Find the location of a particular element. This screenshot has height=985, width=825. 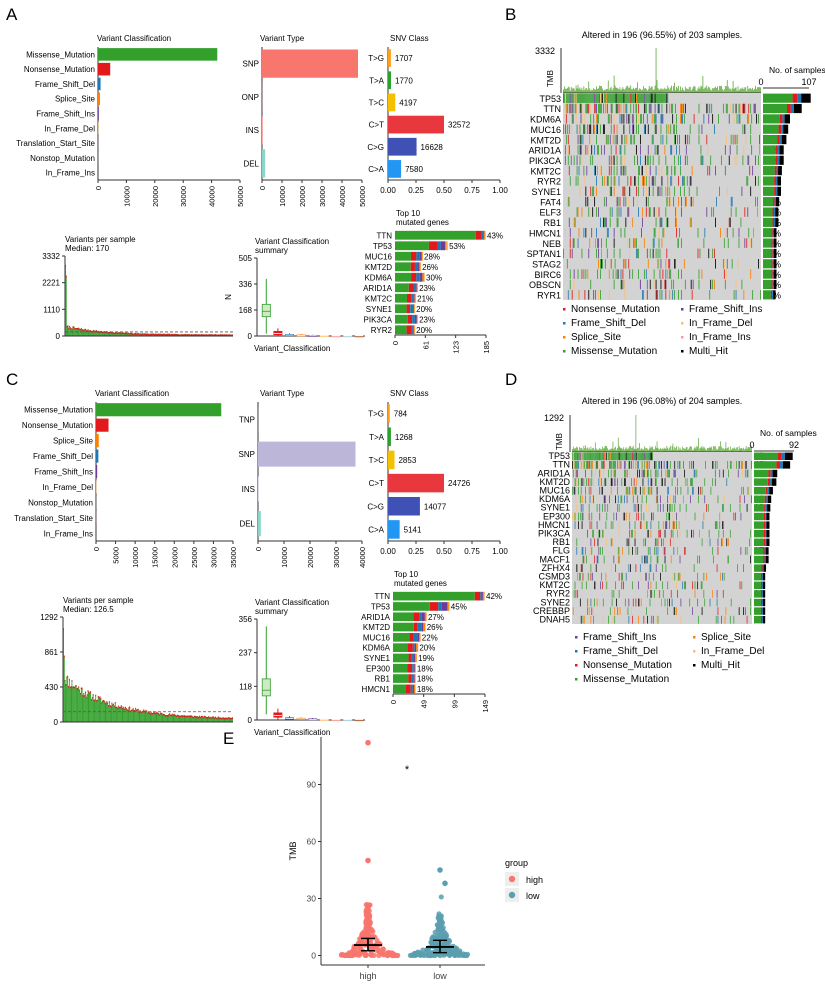

gene-pct-label: 18% is located at coordinates (425, 668).